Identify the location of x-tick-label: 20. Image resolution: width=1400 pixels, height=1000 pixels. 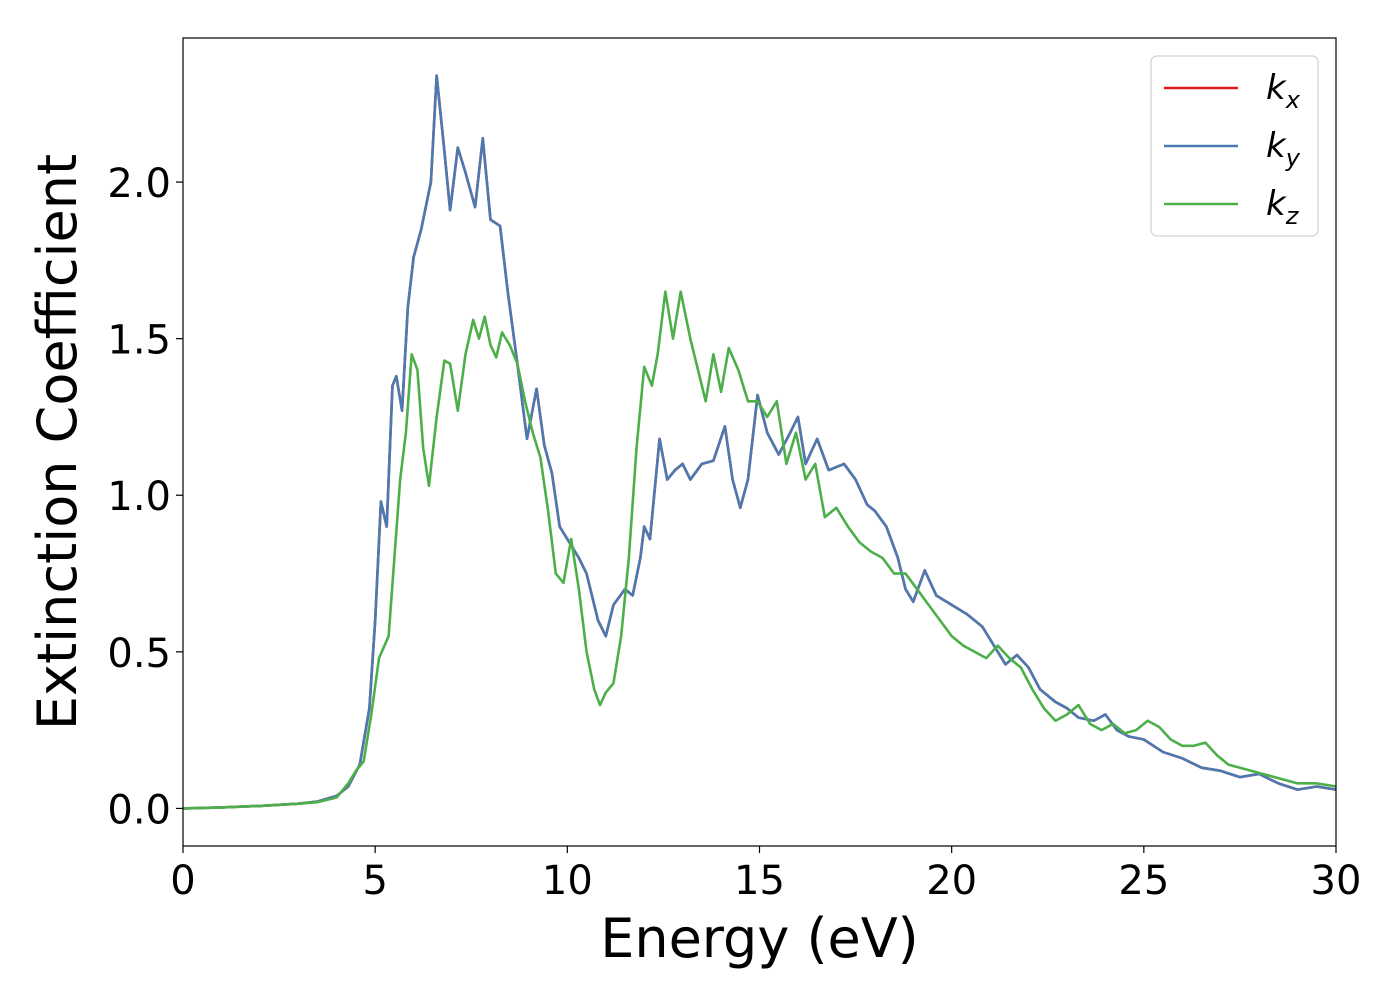
(951, 881).